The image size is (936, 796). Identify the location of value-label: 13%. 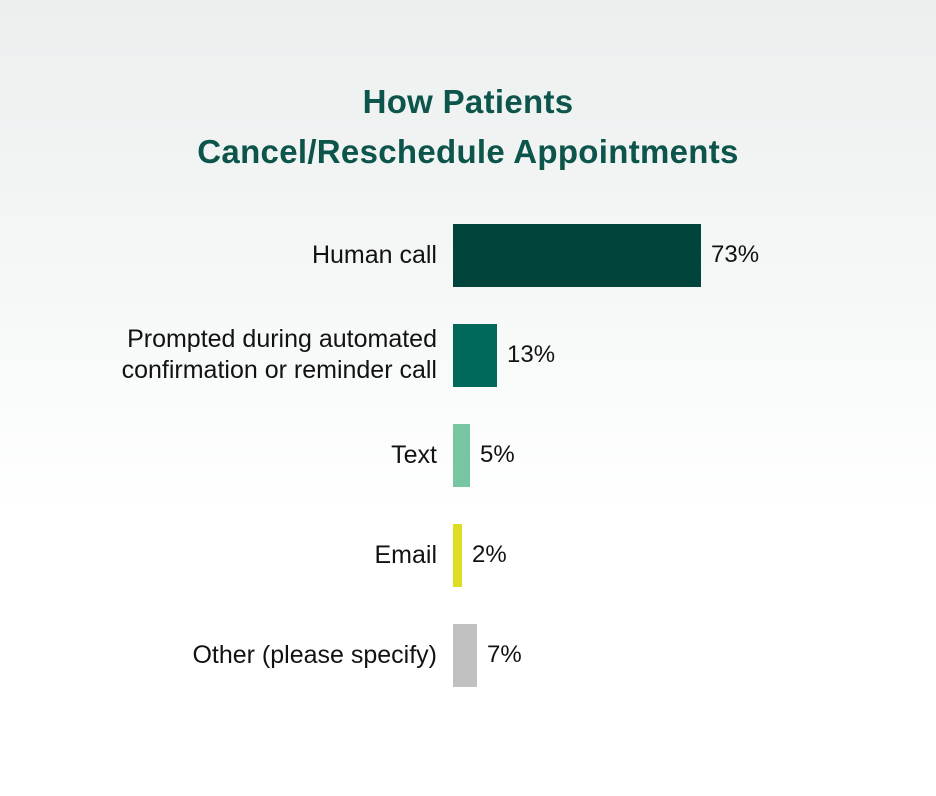
(531, 354).